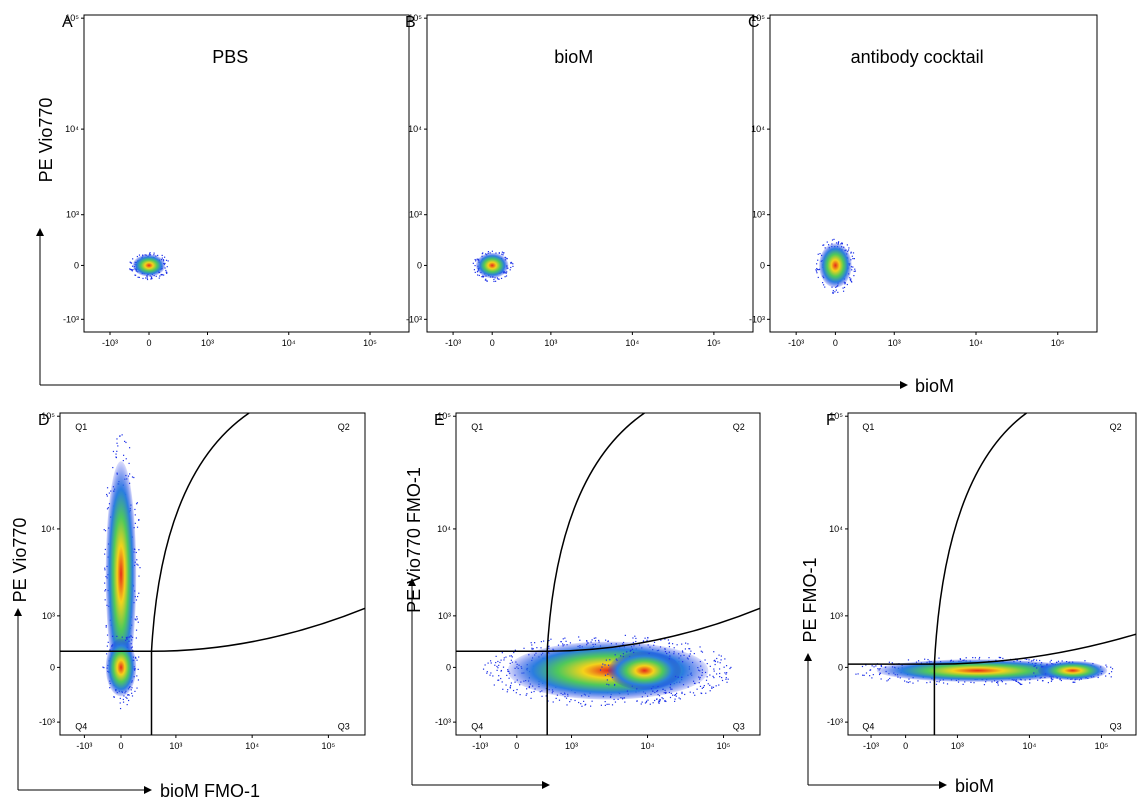 The height and width of the screenshot is (801, 1138). I want to click on y-tick-label: 10³, so click(758, 215).